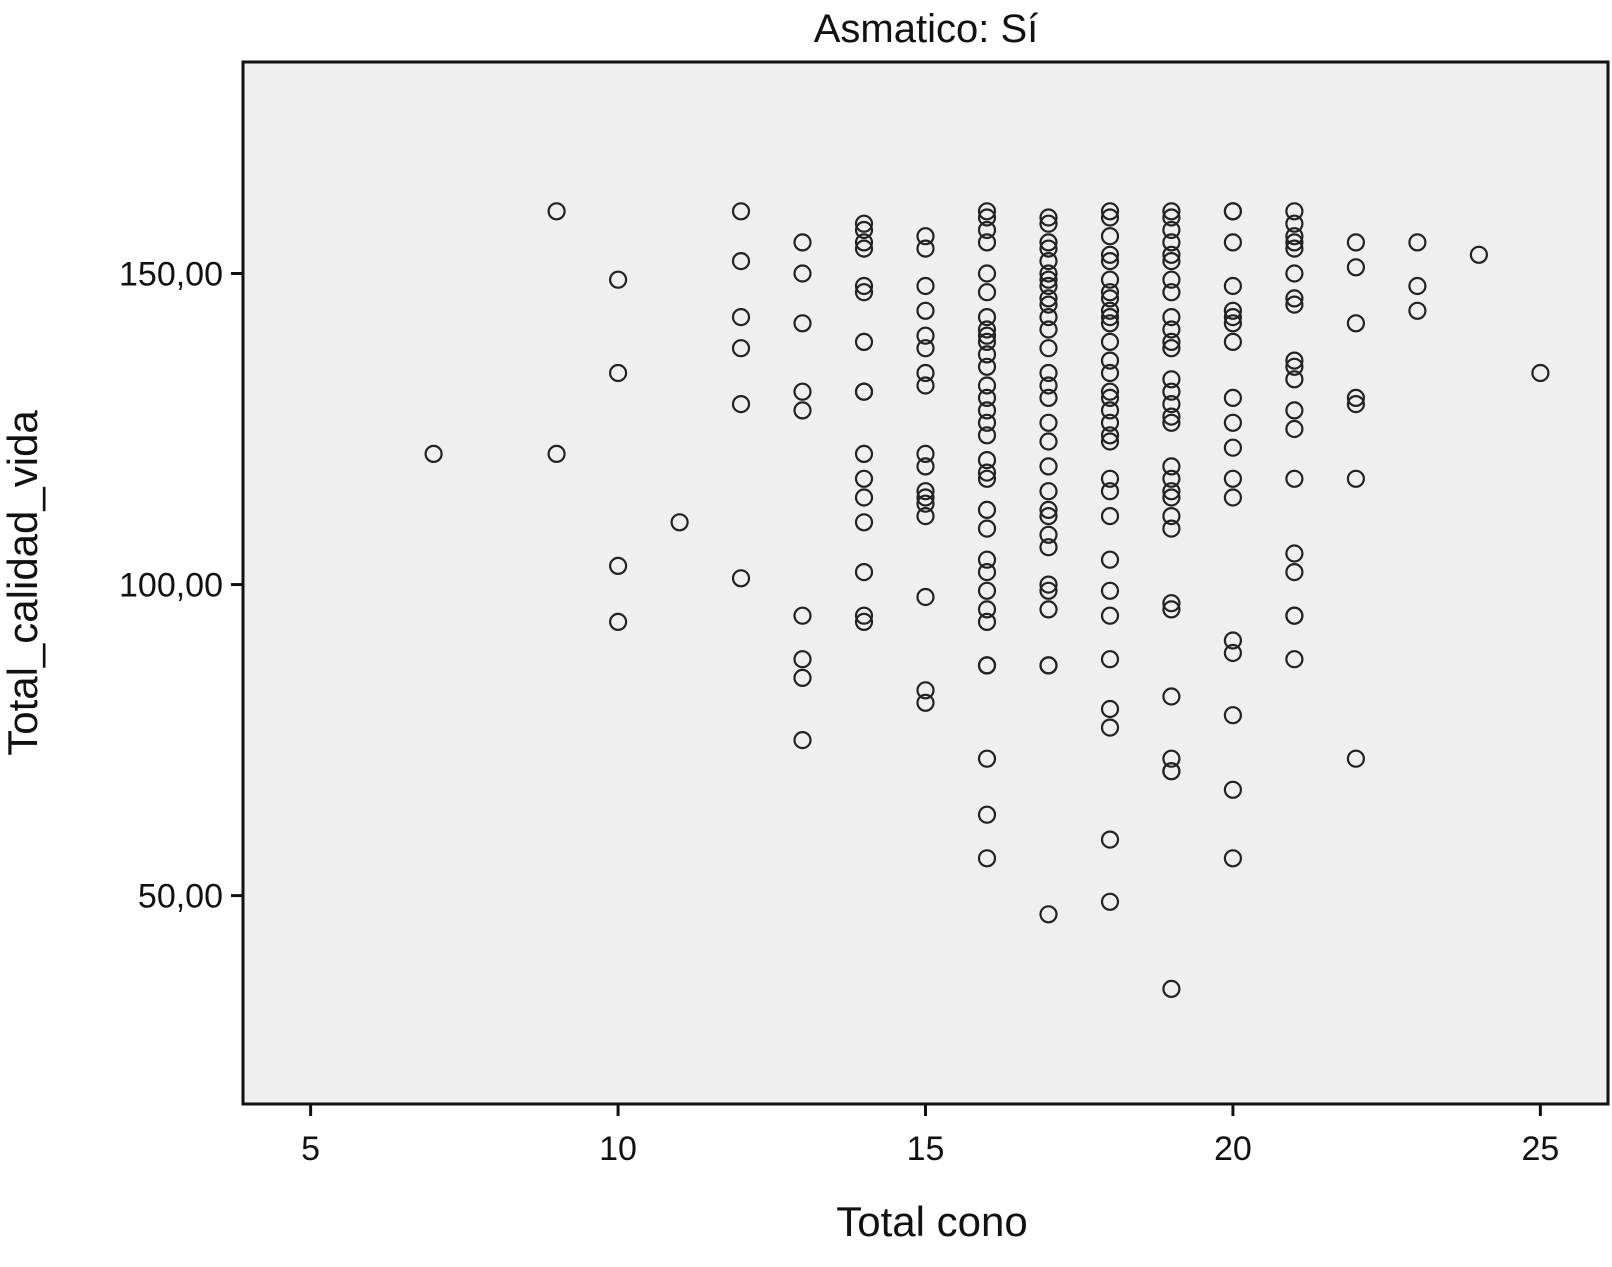  What do you see at coordinates (1540, 1149) in the screenshot?
I see `x-tick-label: 25` at bounding box center [1540, 1149].